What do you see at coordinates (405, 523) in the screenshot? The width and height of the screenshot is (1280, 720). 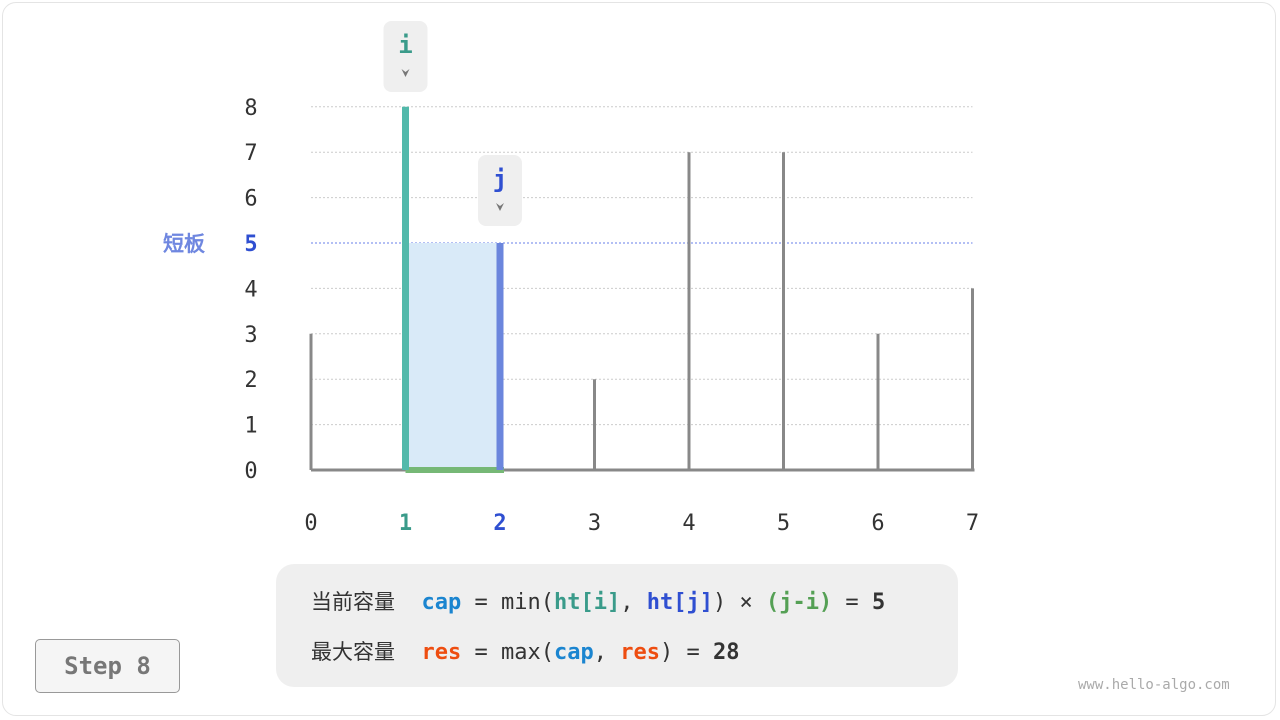 I see `x-tick-label: 1` at bounding box center [405, 523].